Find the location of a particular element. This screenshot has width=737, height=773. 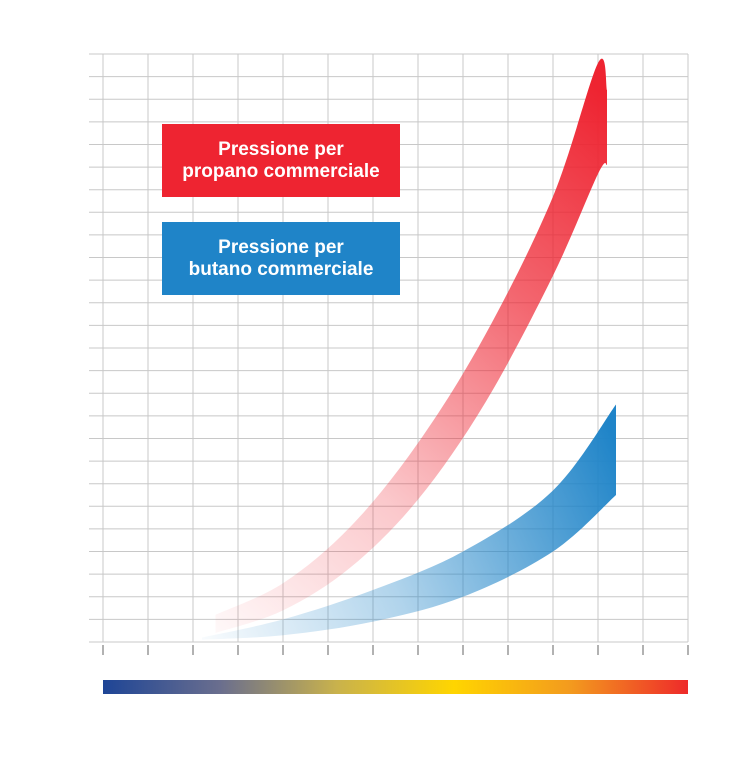

legend-butane-line-1: Pressione per is located at coordinates (281, 247).